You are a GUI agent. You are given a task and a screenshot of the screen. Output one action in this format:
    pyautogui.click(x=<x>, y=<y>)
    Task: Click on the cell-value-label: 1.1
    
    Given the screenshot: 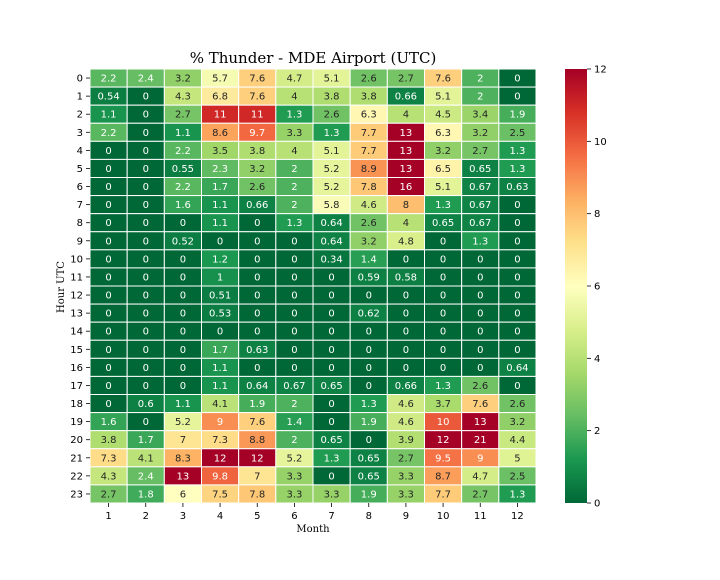 What is the action you would take?
    pyautogui.click(x=183, y=404)
    